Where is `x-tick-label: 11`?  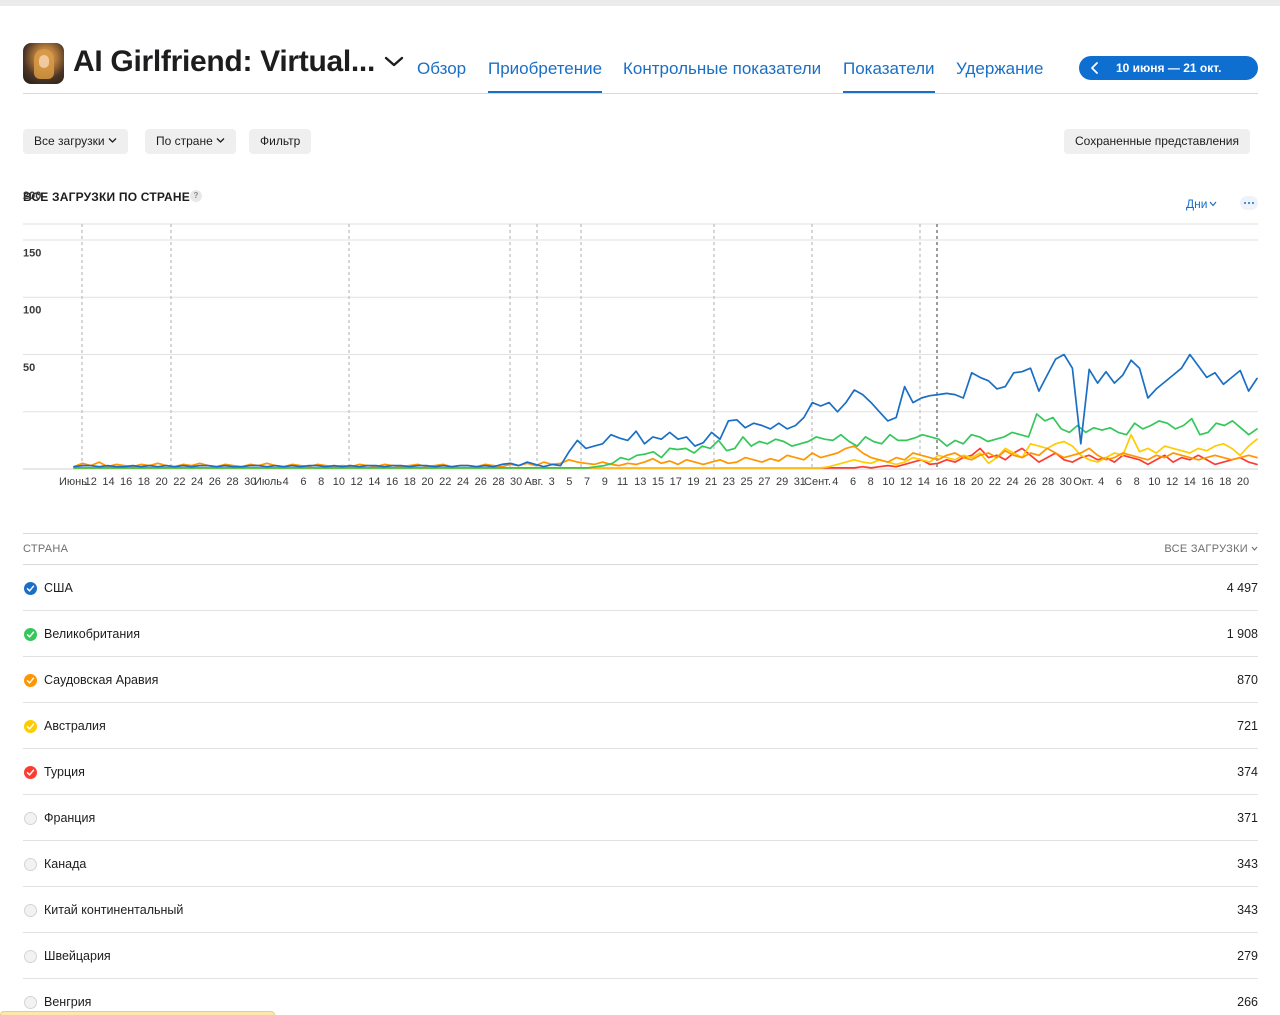
x-tick-label: 11 is located at coordinates (622, 482).